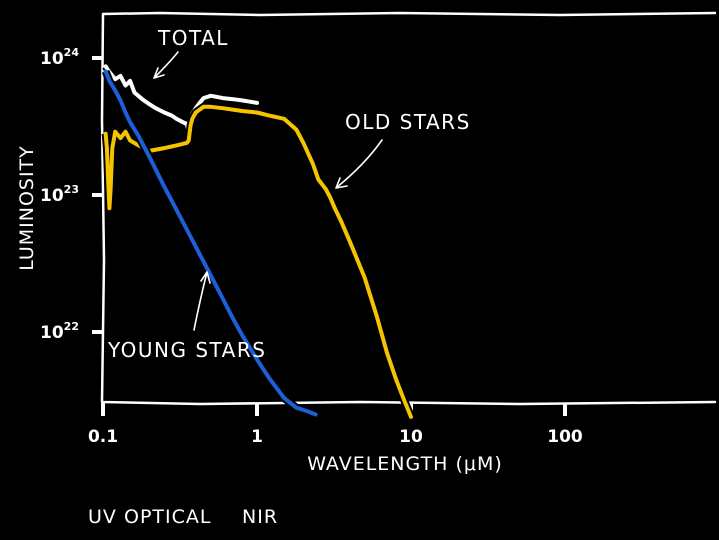 Image resolution: width=719 pixels, height=540 pixels. What do you see at coordinates (186, 350) in the screenshot?
I see `annotation-young-stars: YOUNG STARS` at bounding box center [186, 350].